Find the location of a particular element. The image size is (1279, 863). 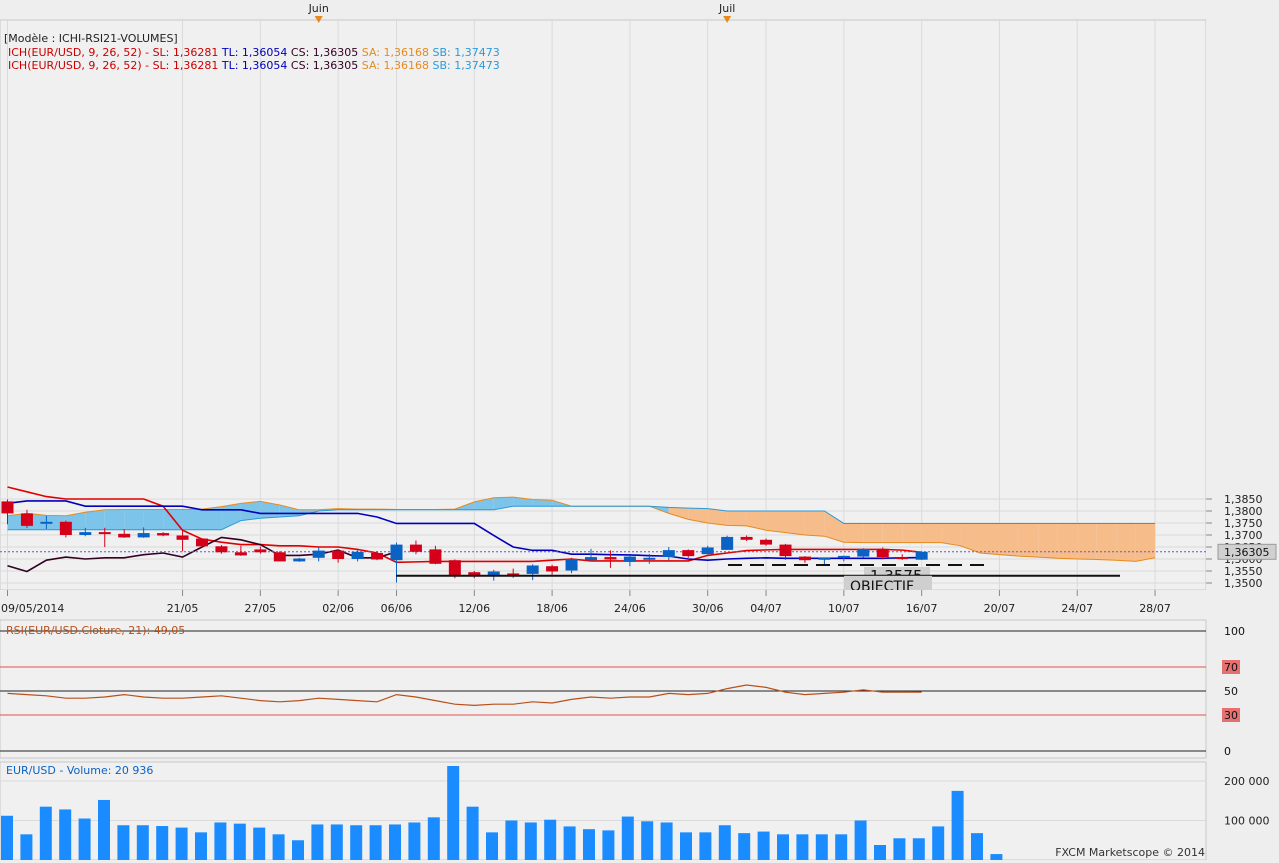

date-tick-label: 10/07 is located at coordinates (844, 608).